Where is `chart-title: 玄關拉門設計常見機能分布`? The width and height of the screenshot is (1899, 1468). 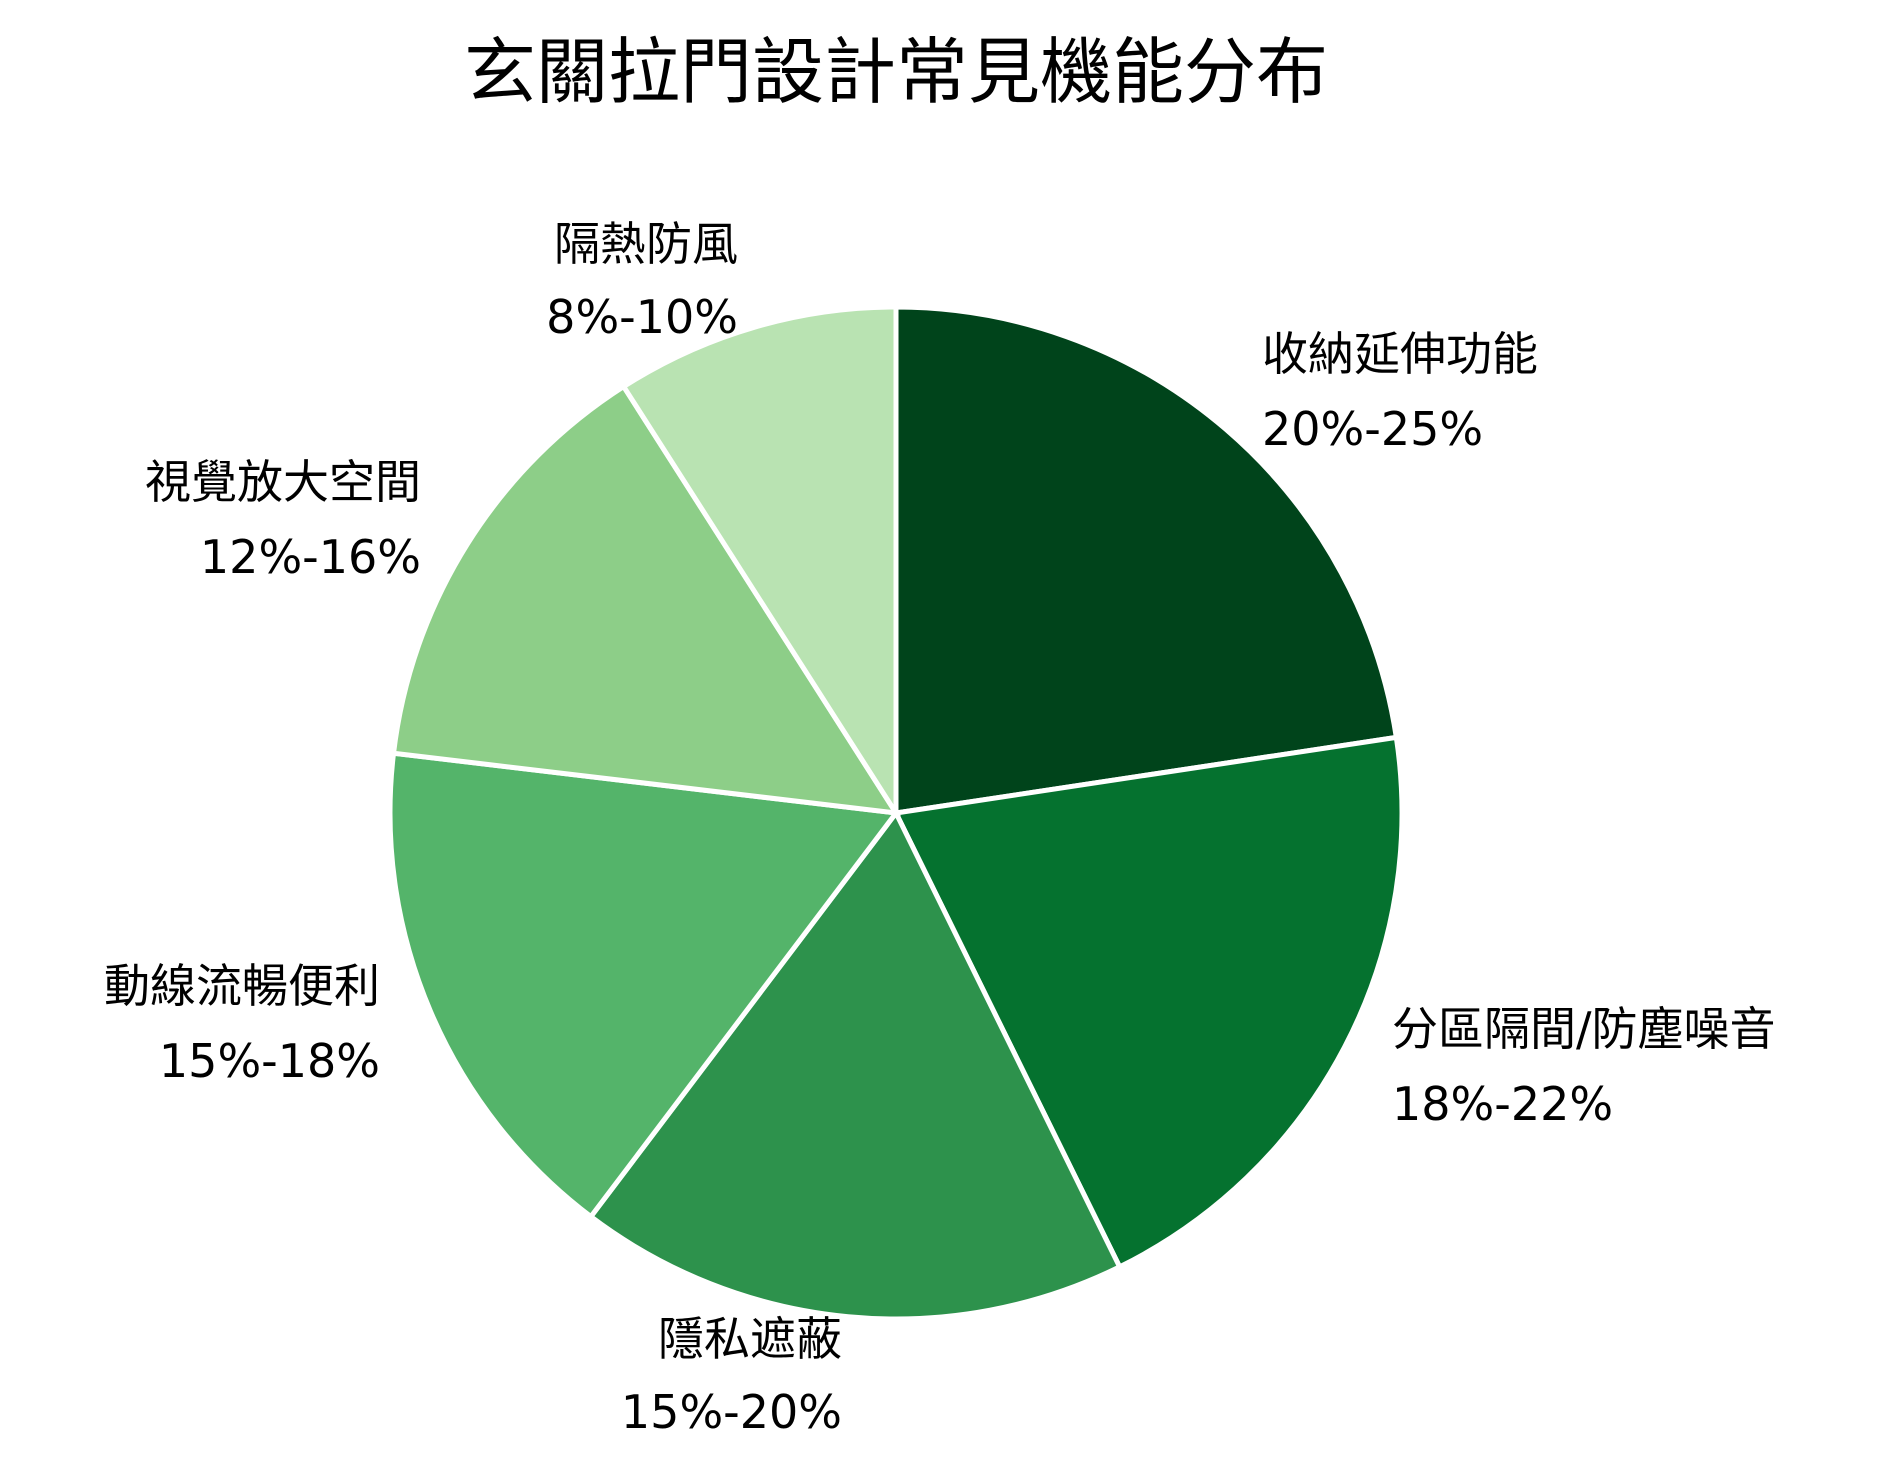 chart-title: 玄關拉門設計常見機能分布 is located at coordinates (896, 72).